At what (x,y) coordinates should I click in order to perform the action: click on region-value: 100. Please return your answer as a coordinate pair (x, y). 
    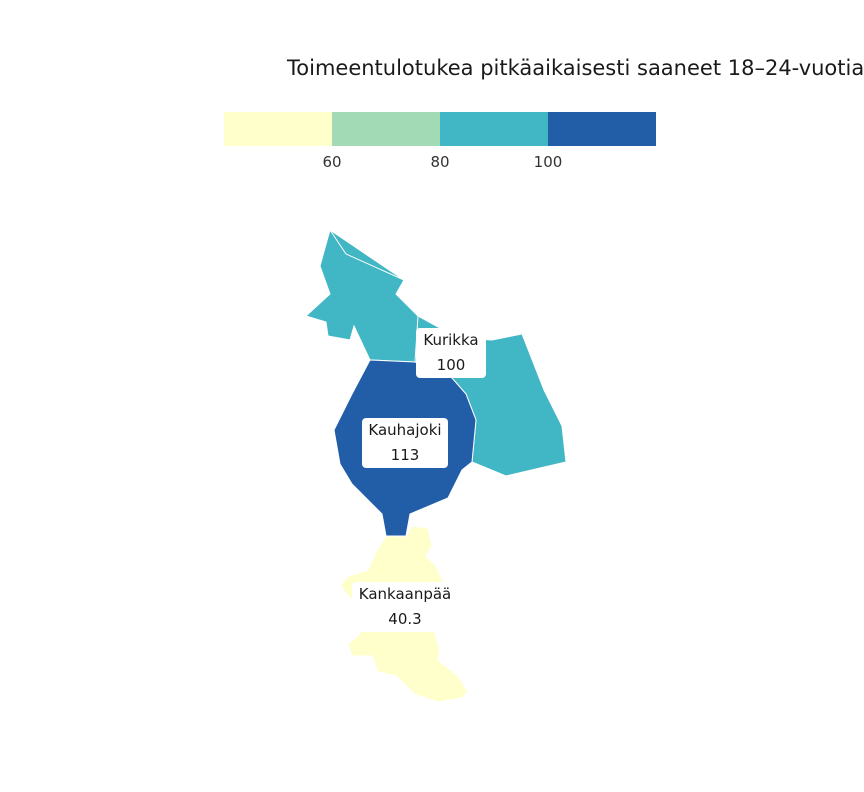
    Looking at the image, I should click on (451, 365).